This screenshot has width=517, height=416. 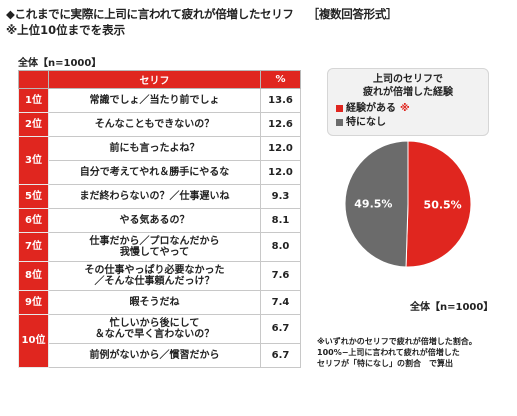 What do you see at coordinates (150, 14) in the screenshot?
I see `title-text: ◆これまでに実際に上司に言われて疲れが倍増したセリフ` at bounding box center [150, 14].